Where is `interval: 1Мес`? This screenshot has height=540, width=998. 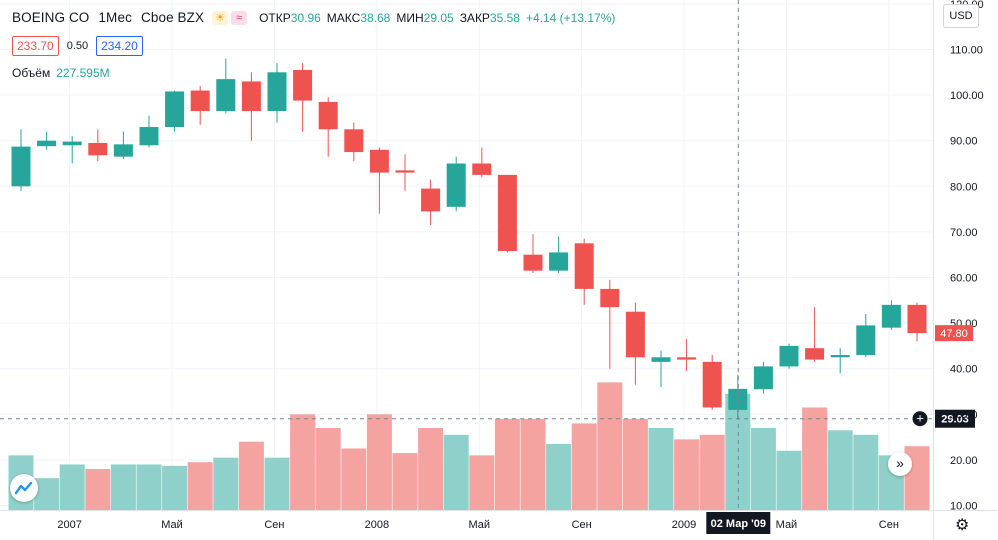 interval: 1Мес is located at coordinates (115, 17).